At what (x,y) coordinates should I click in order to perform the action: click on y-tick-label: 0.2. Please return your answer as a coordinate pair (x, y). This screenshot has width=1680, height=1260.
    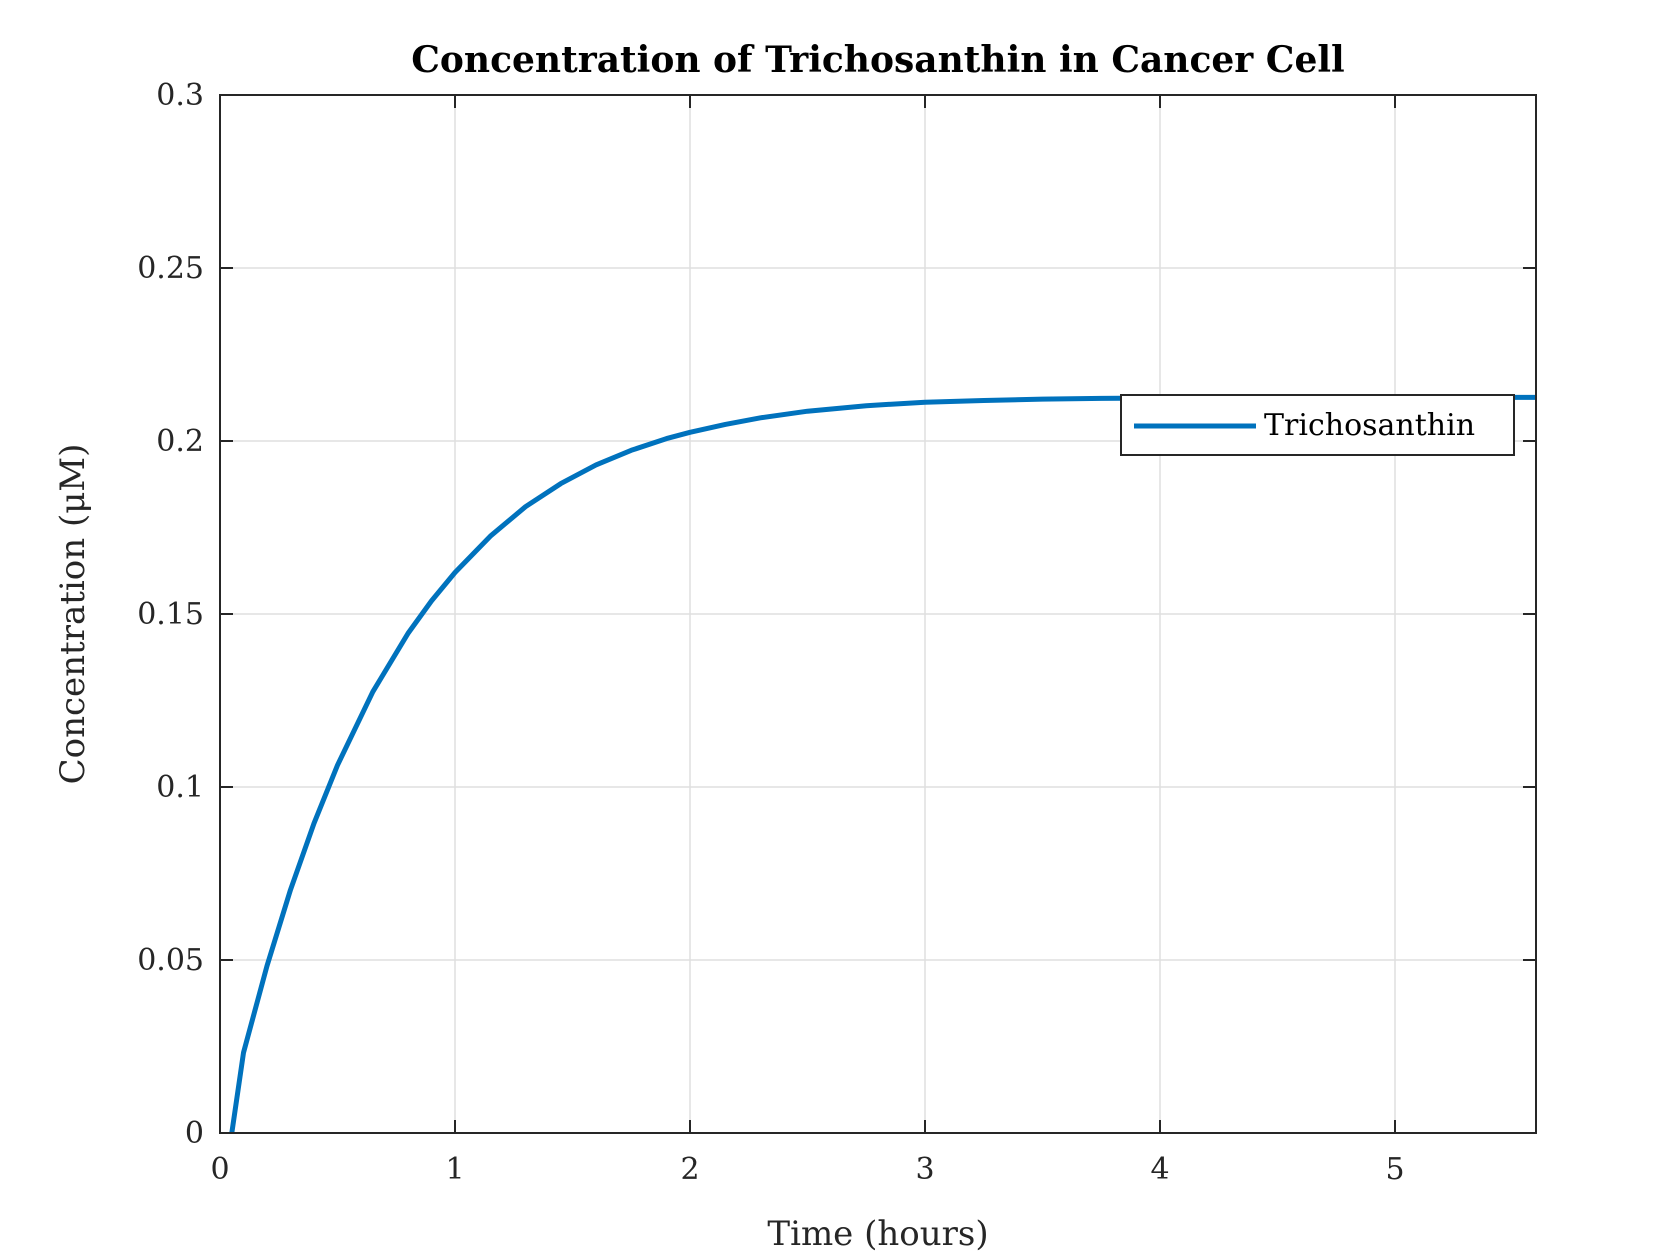
    Looking at the image, I should click on (180, 441).